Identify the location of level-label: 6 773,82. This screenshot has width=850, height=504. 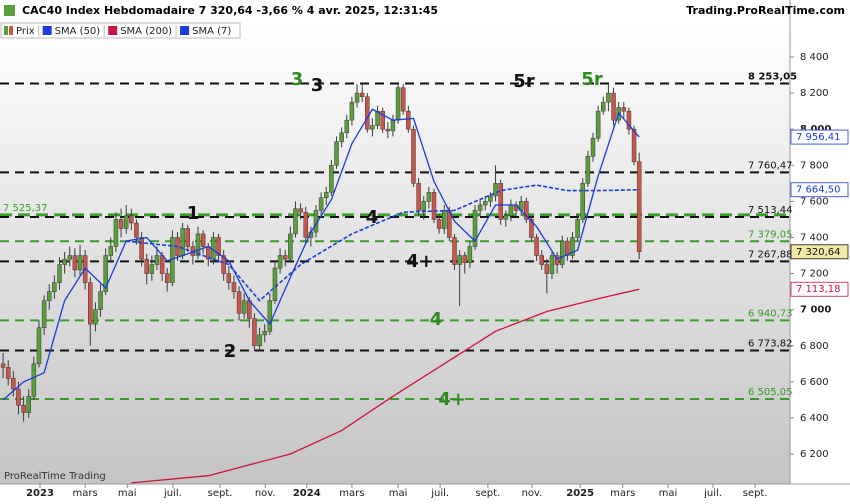
(770, 343).